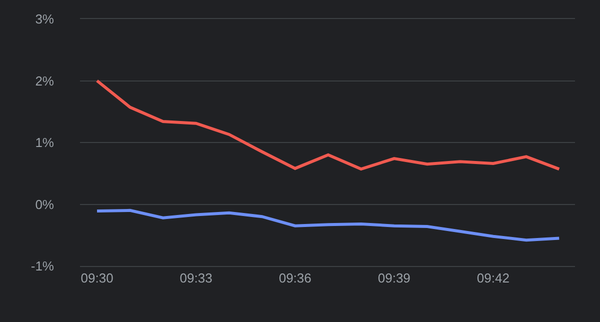  Describe the element at coordinates (295, 278) in the screenshot. I see `x-tick-label: 09:36` at that location.